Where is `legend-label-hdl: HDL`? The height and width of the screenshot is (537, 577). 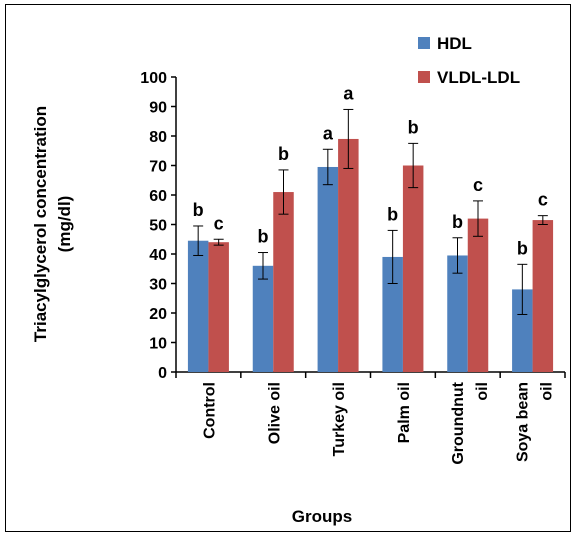 legend-label-hdl: HDL is located at coordinates (454, 43).